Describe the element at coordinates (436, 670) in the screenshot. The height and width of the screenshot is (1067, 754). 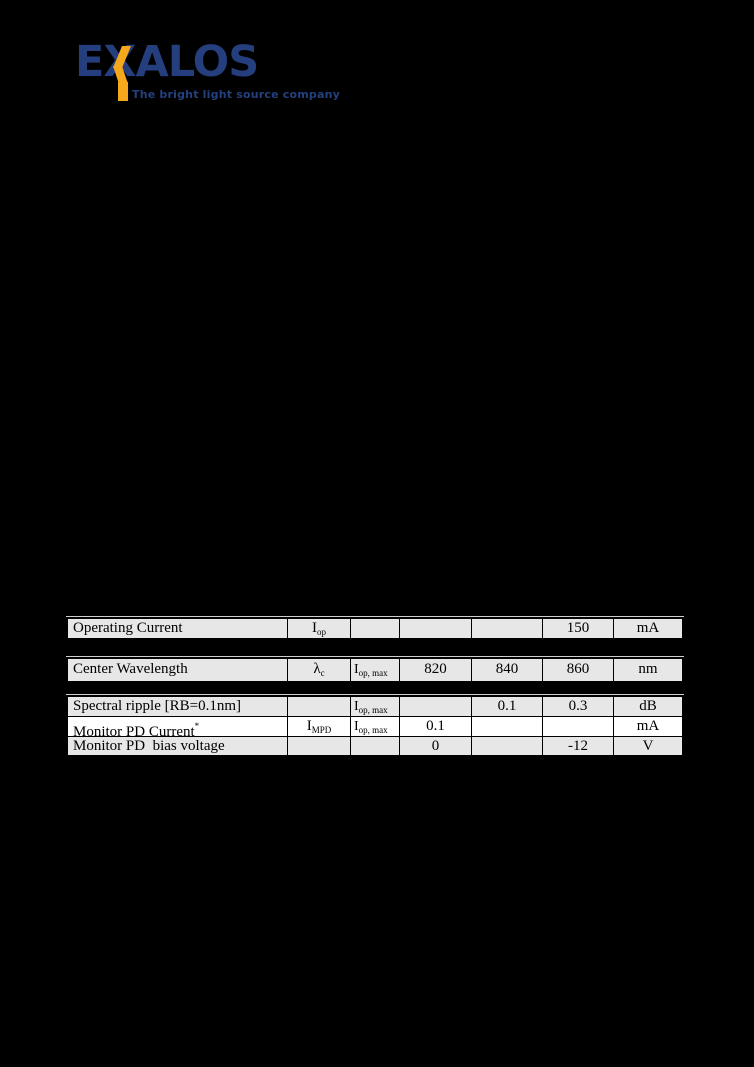
I see `min-value-cell: 820` at that location.